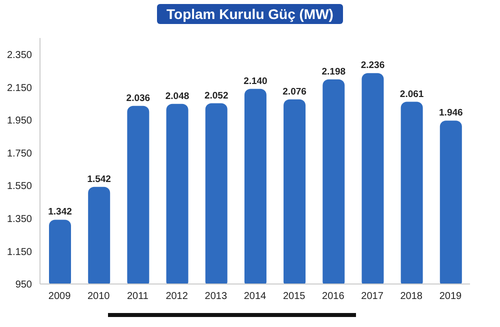  I want to click on y-tick-label: 1.550, so click(19, 186).